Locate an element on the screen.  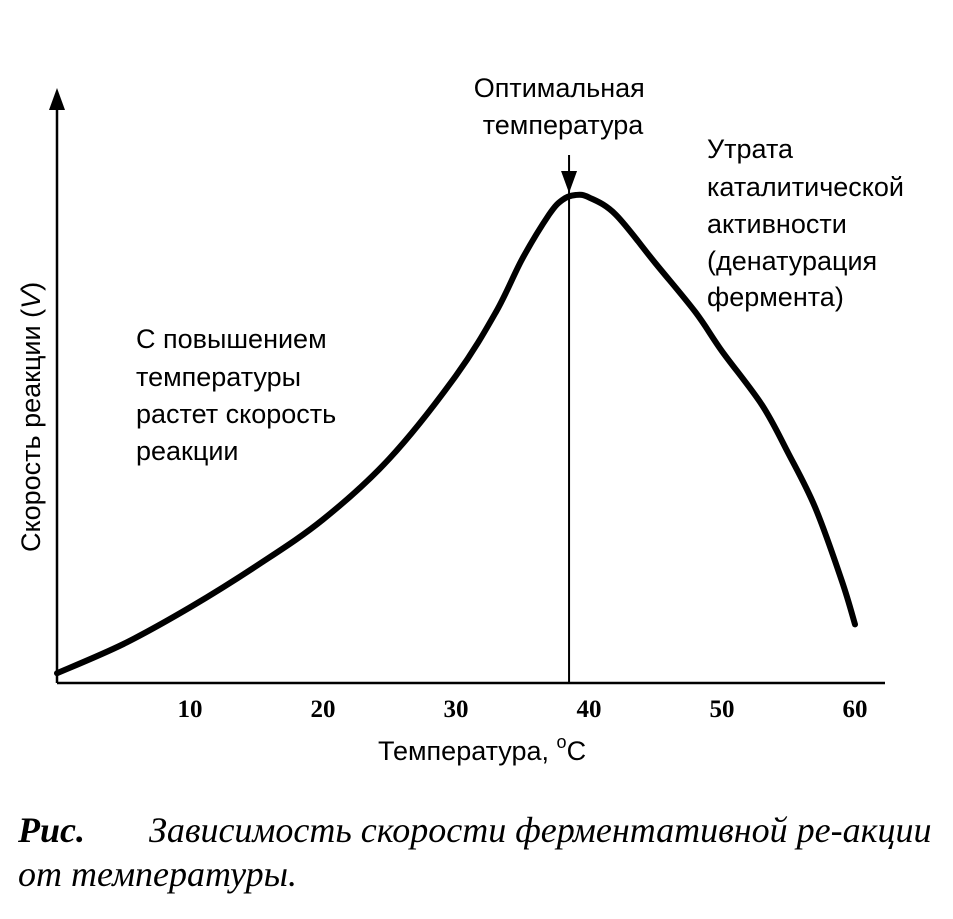
x-tick-label: 20 is located at coordinates (323, 709).